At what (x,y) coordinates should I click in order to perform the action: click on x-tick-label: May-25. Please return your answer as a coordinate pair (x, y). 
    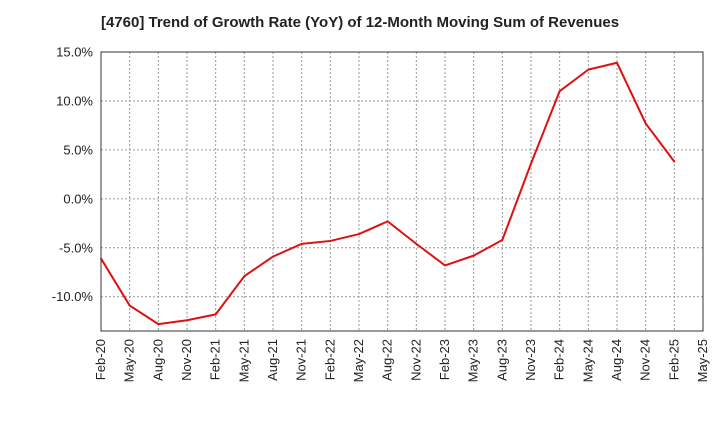
    Looking at the image, I should click on (702, 360).